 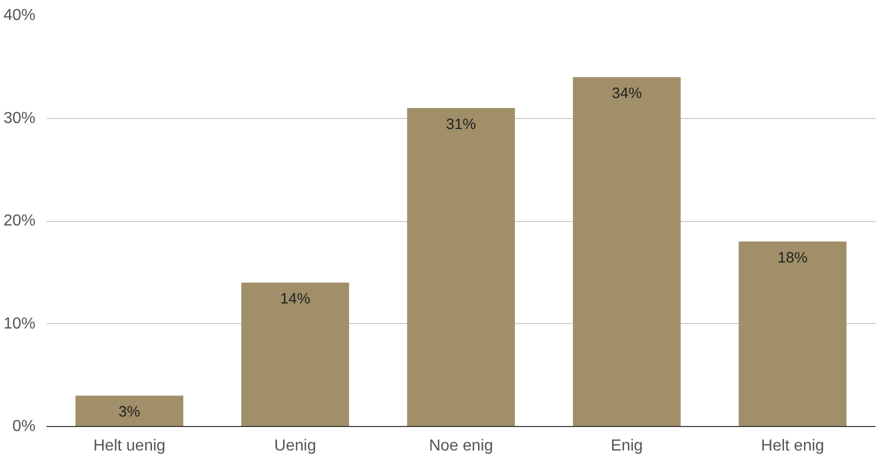 What do you see at coordinates (19, 323) in the screenshot?
I see `y-tick-label: 10%` at bounding box center [19, 323].